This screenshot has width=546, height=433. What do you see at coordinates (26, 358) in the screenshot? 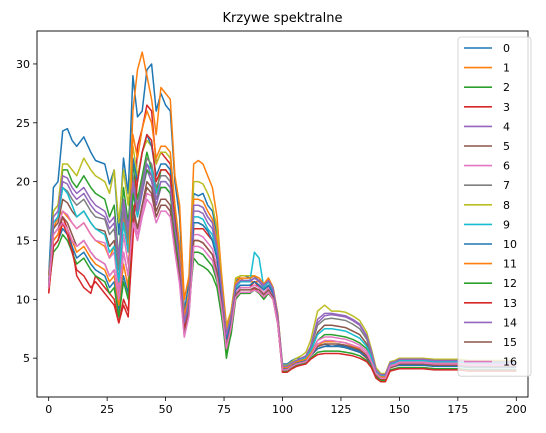
I see `y-tick-label: 5` at bounding box center [26, 358].